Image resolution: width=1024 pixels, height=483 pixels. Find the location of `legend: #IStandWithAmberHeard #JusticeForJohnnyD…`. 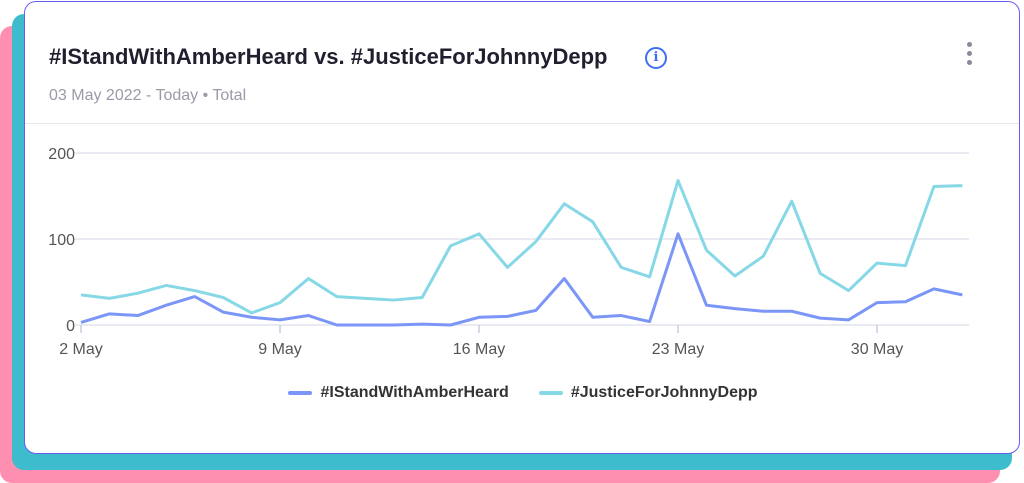

legend: #IStandWithAmberHeard #JusticeForJohnnyD… is located at coordinates (523, 393).